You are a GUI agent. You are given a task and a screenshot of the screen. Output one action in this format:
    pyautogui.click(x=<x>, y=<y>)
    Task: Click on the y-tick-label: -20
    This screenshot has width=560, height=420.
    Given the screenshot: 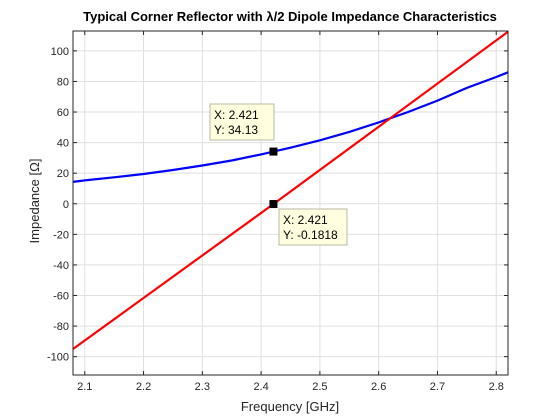 What is the action you would take?
    pyautogui.click(x=61, y=235)
    